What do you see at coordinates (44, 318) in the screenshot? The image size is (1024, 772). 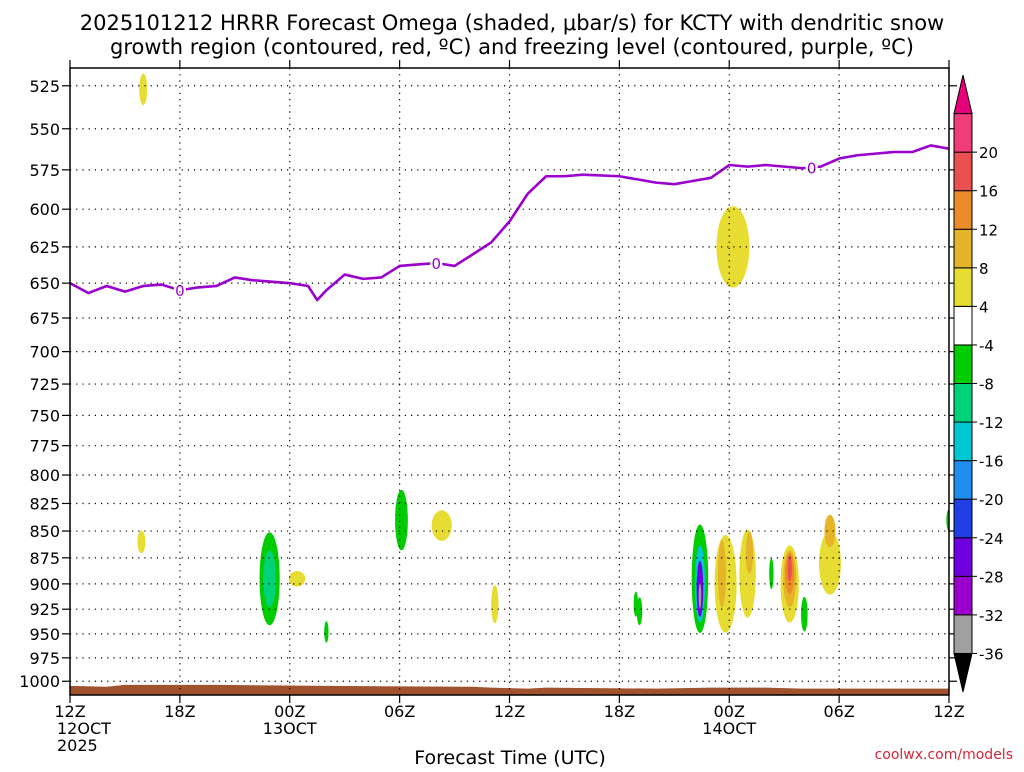 I see `y-tick-label: 675` at bounding box center [44, 318].